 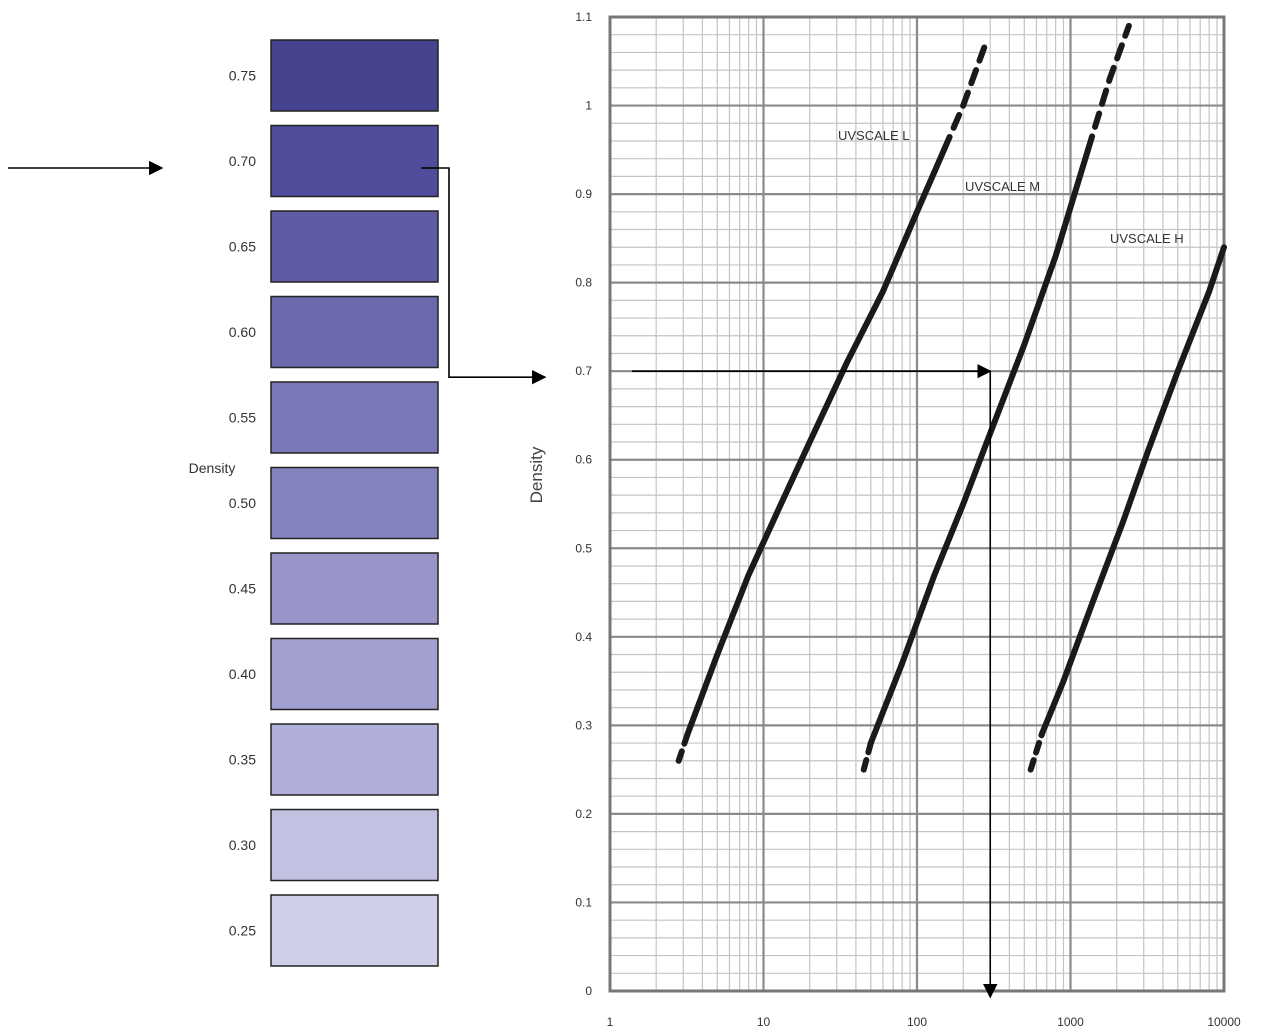 I want to click on swatch-label: 0.70, so click(x=242, y=161).